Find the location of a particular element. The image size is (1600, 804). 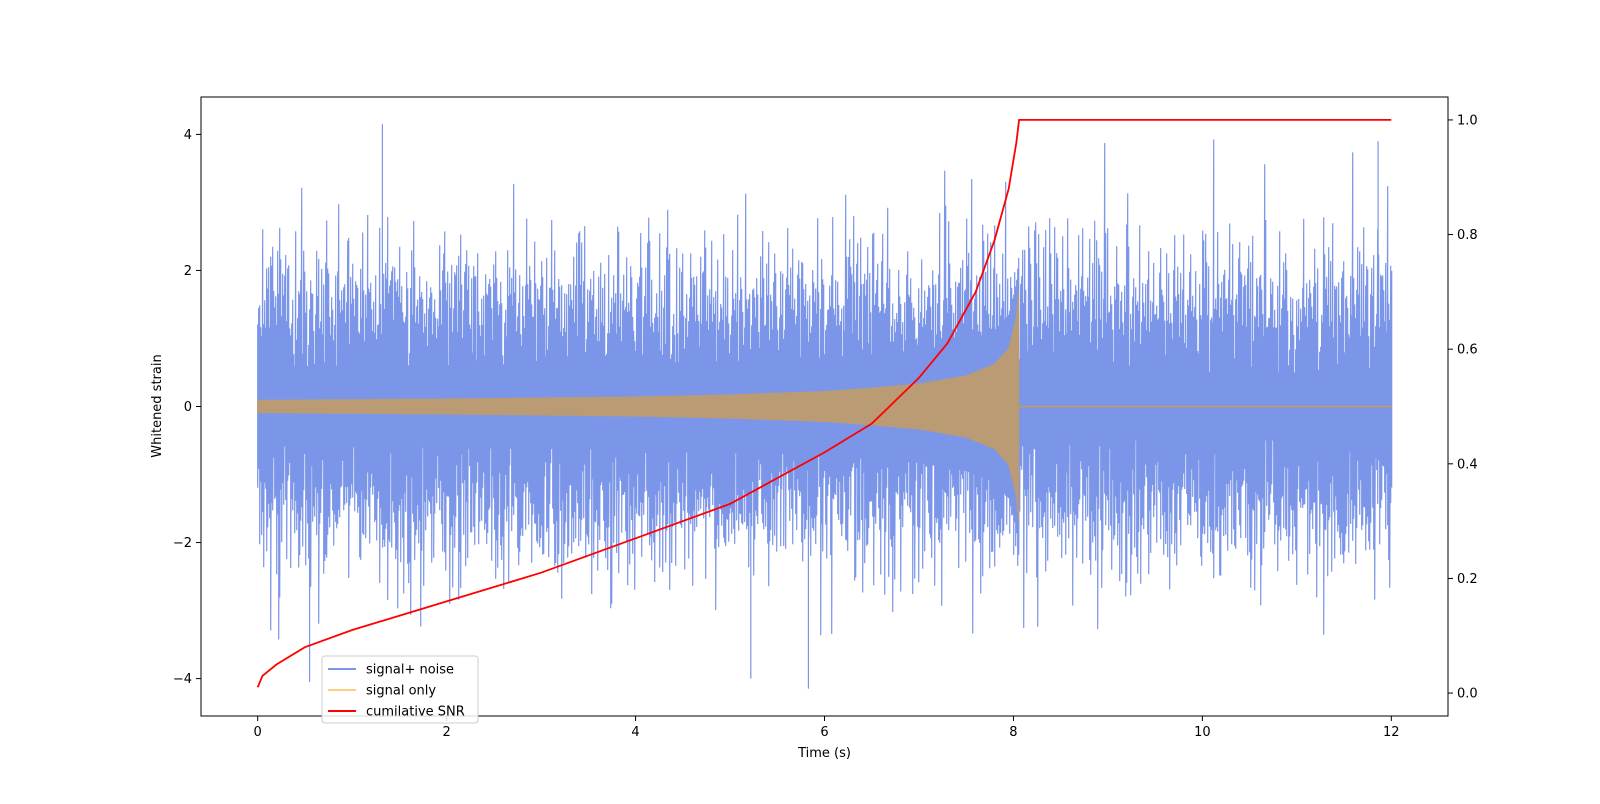

legend: signal+ noise signal only cumilative SNR is located at coordinates (400, 689).